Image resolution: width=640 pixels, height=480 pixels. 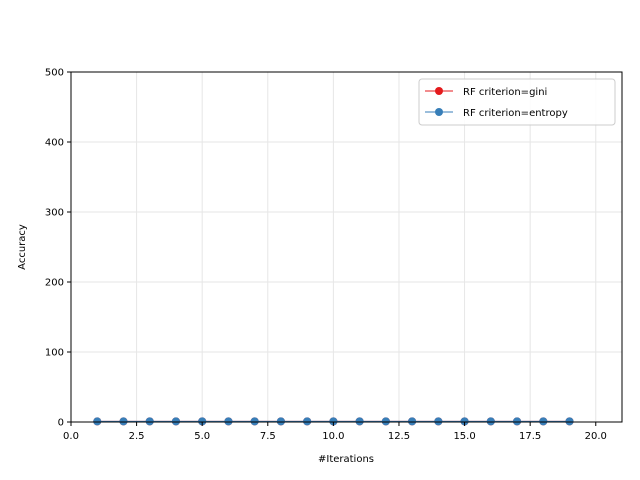 I want to click on legend: RF criterion=gini RF criterion=entropy, so click(x=517, y=102).